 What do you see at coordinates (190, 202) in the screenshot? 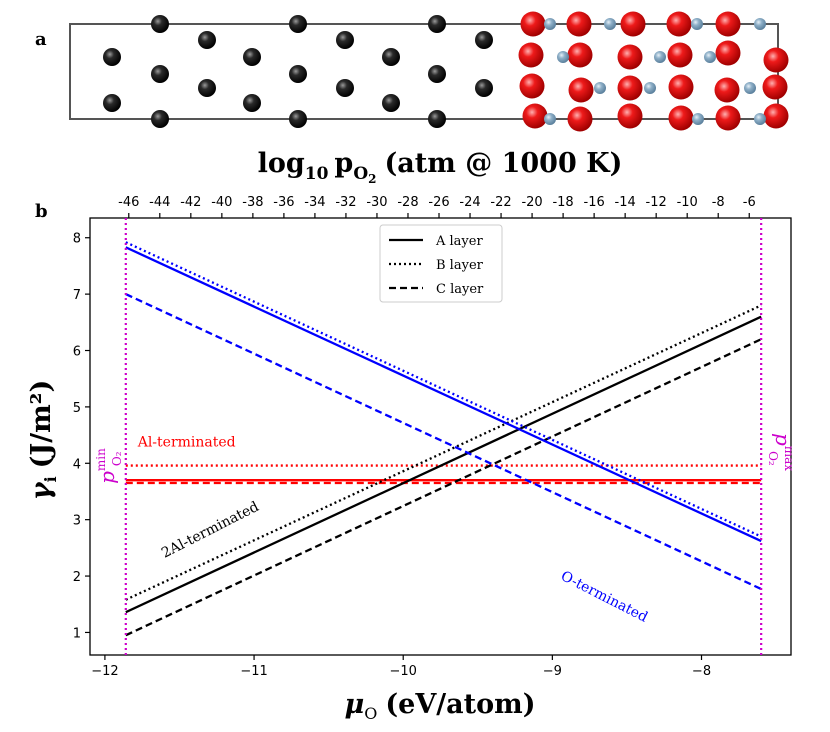
I see `top-tick-label: -42` at bounding box center [190, 202].